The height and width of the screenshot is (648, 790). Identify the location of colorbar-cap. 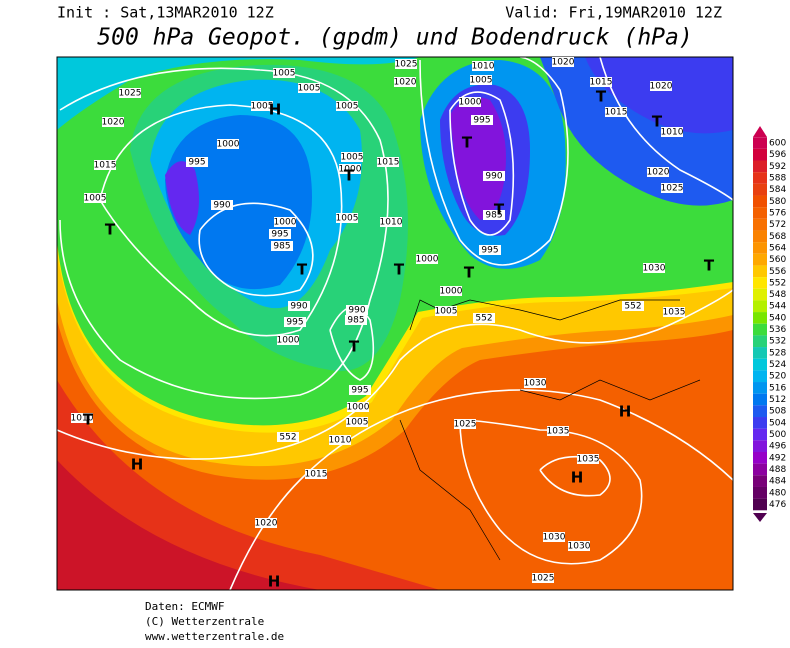
(760, 517).